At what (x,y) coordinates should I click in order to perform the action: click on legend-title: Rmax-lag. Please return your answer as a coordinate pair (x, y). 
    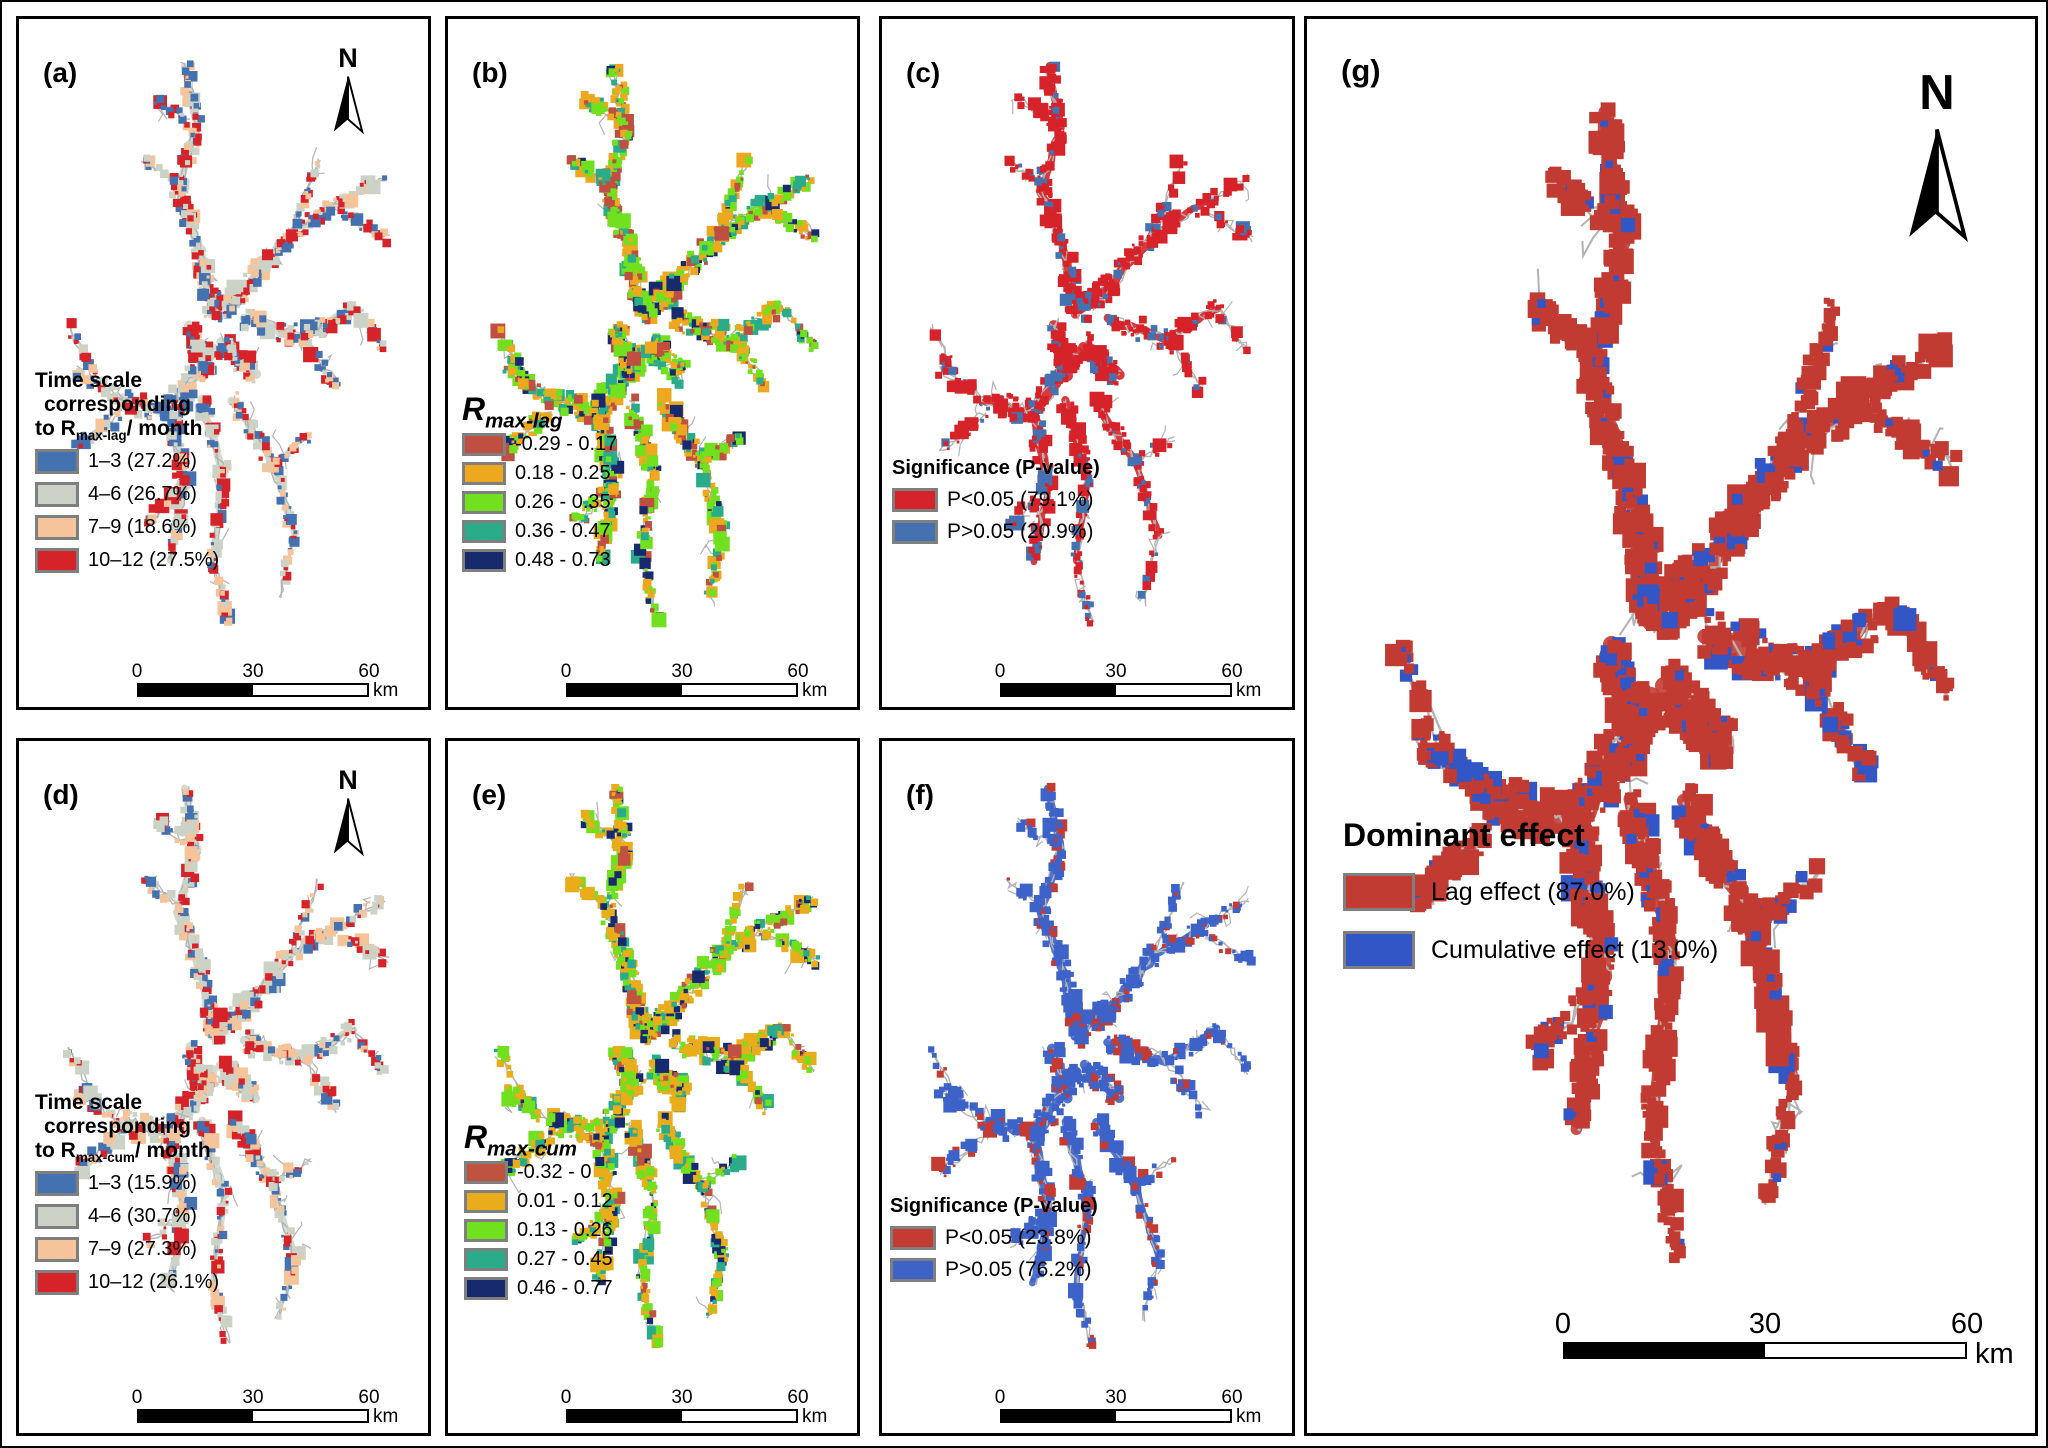
    Looking at the image, I should click on (539, 411).